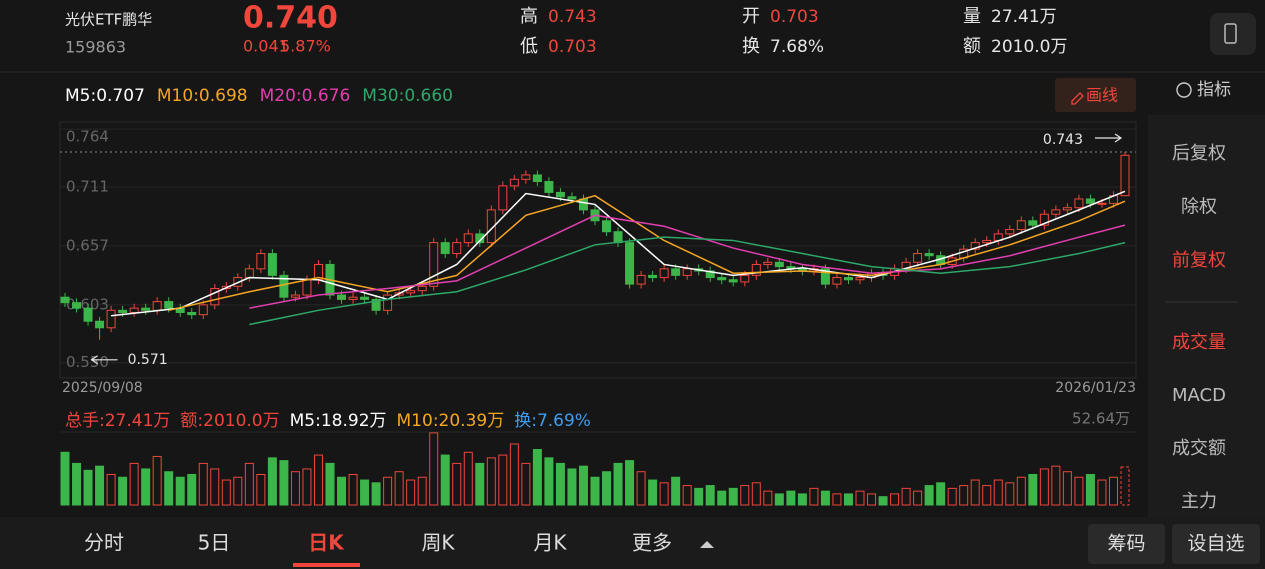  What do you see at coordinates (1199, 207) in the screenshot?
I see `adjust-option: 除权` at bounding box center [1199, 207].